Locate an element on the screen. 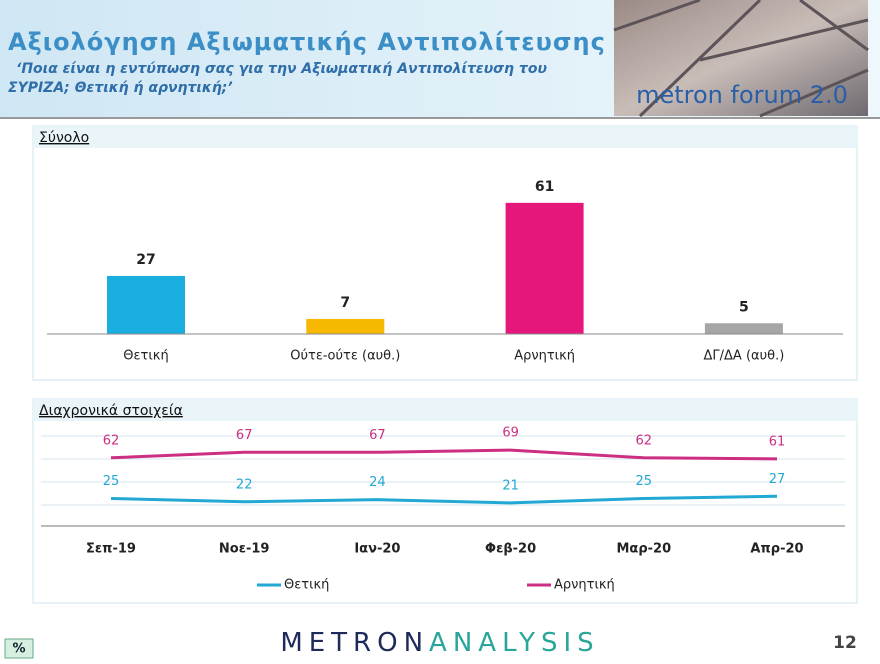 Image resolution: width=880 pixels, height=664 pixels. x-tick-label: ΔΓ/ΔΑ (αυθ.) is located at coordinates (744, 356).